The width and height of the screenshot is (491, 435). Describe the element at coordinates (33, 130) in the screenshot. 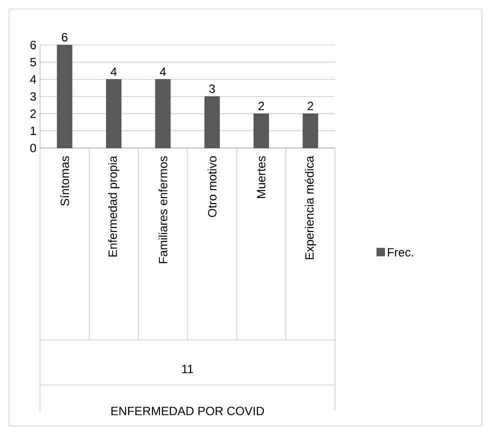

I see `y-tick-label: 1` at that location.